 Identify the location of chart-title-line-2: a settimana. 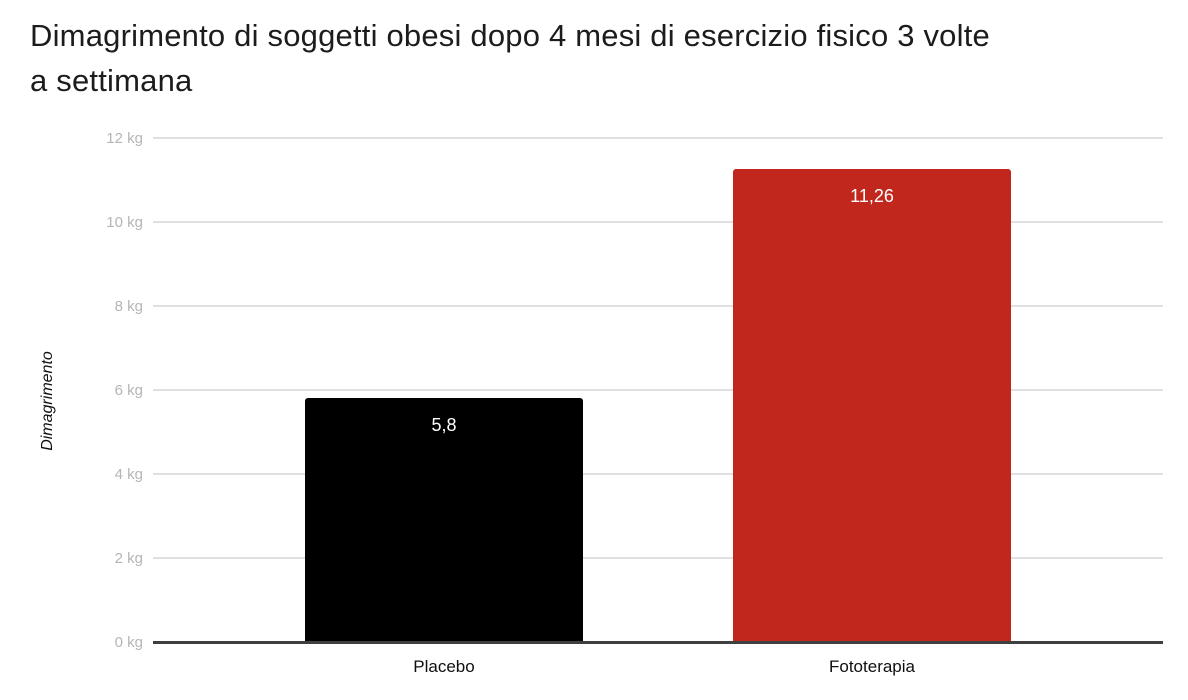
(111, 80).